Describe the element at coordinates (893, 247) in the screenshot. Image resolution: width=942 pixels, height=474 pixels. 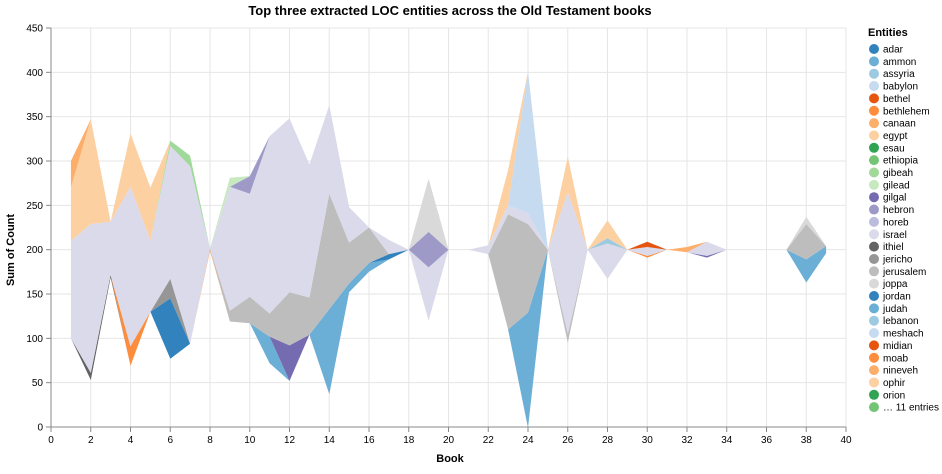
I see `legend-label: ithiel` at that location.